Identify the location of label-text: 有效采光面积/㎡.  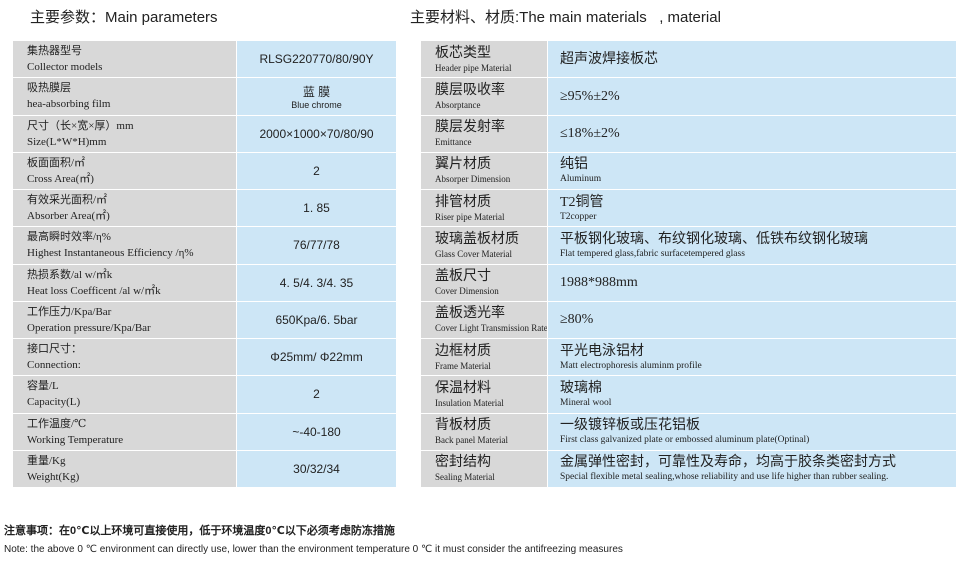
(67, 200).